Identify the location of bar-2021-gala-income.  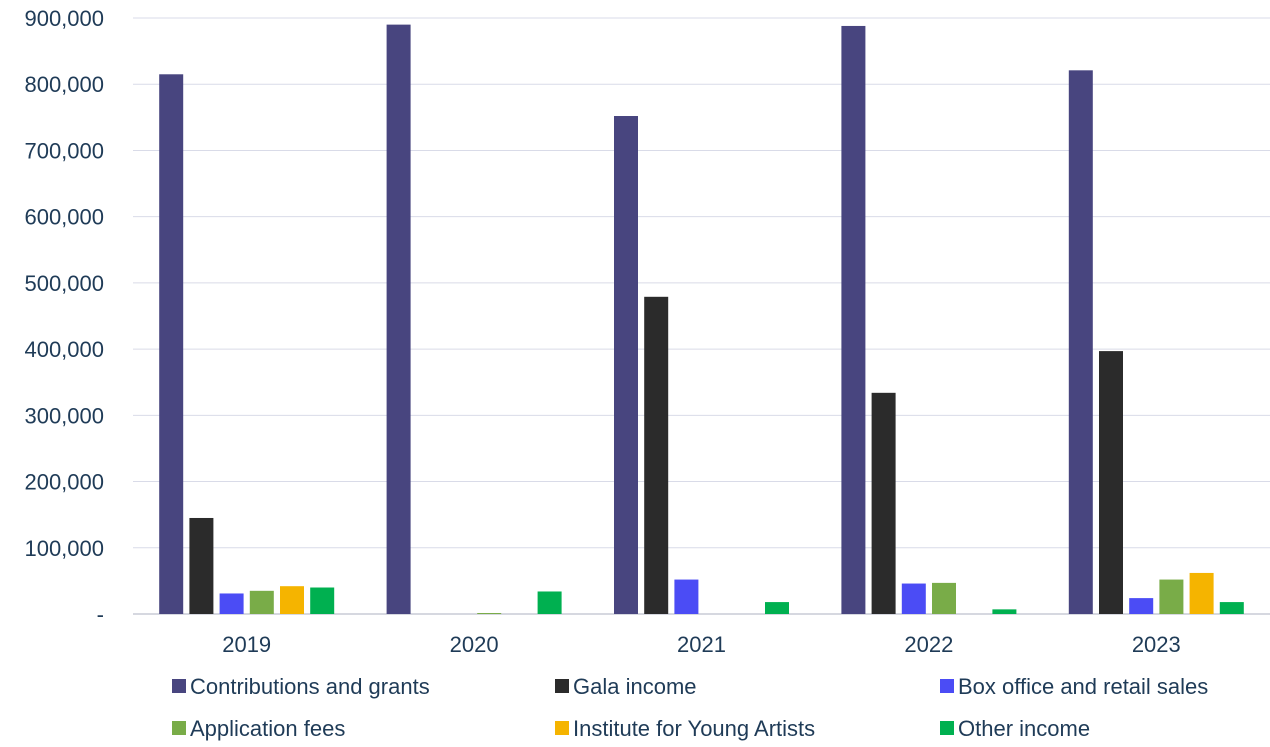
(656, 455).